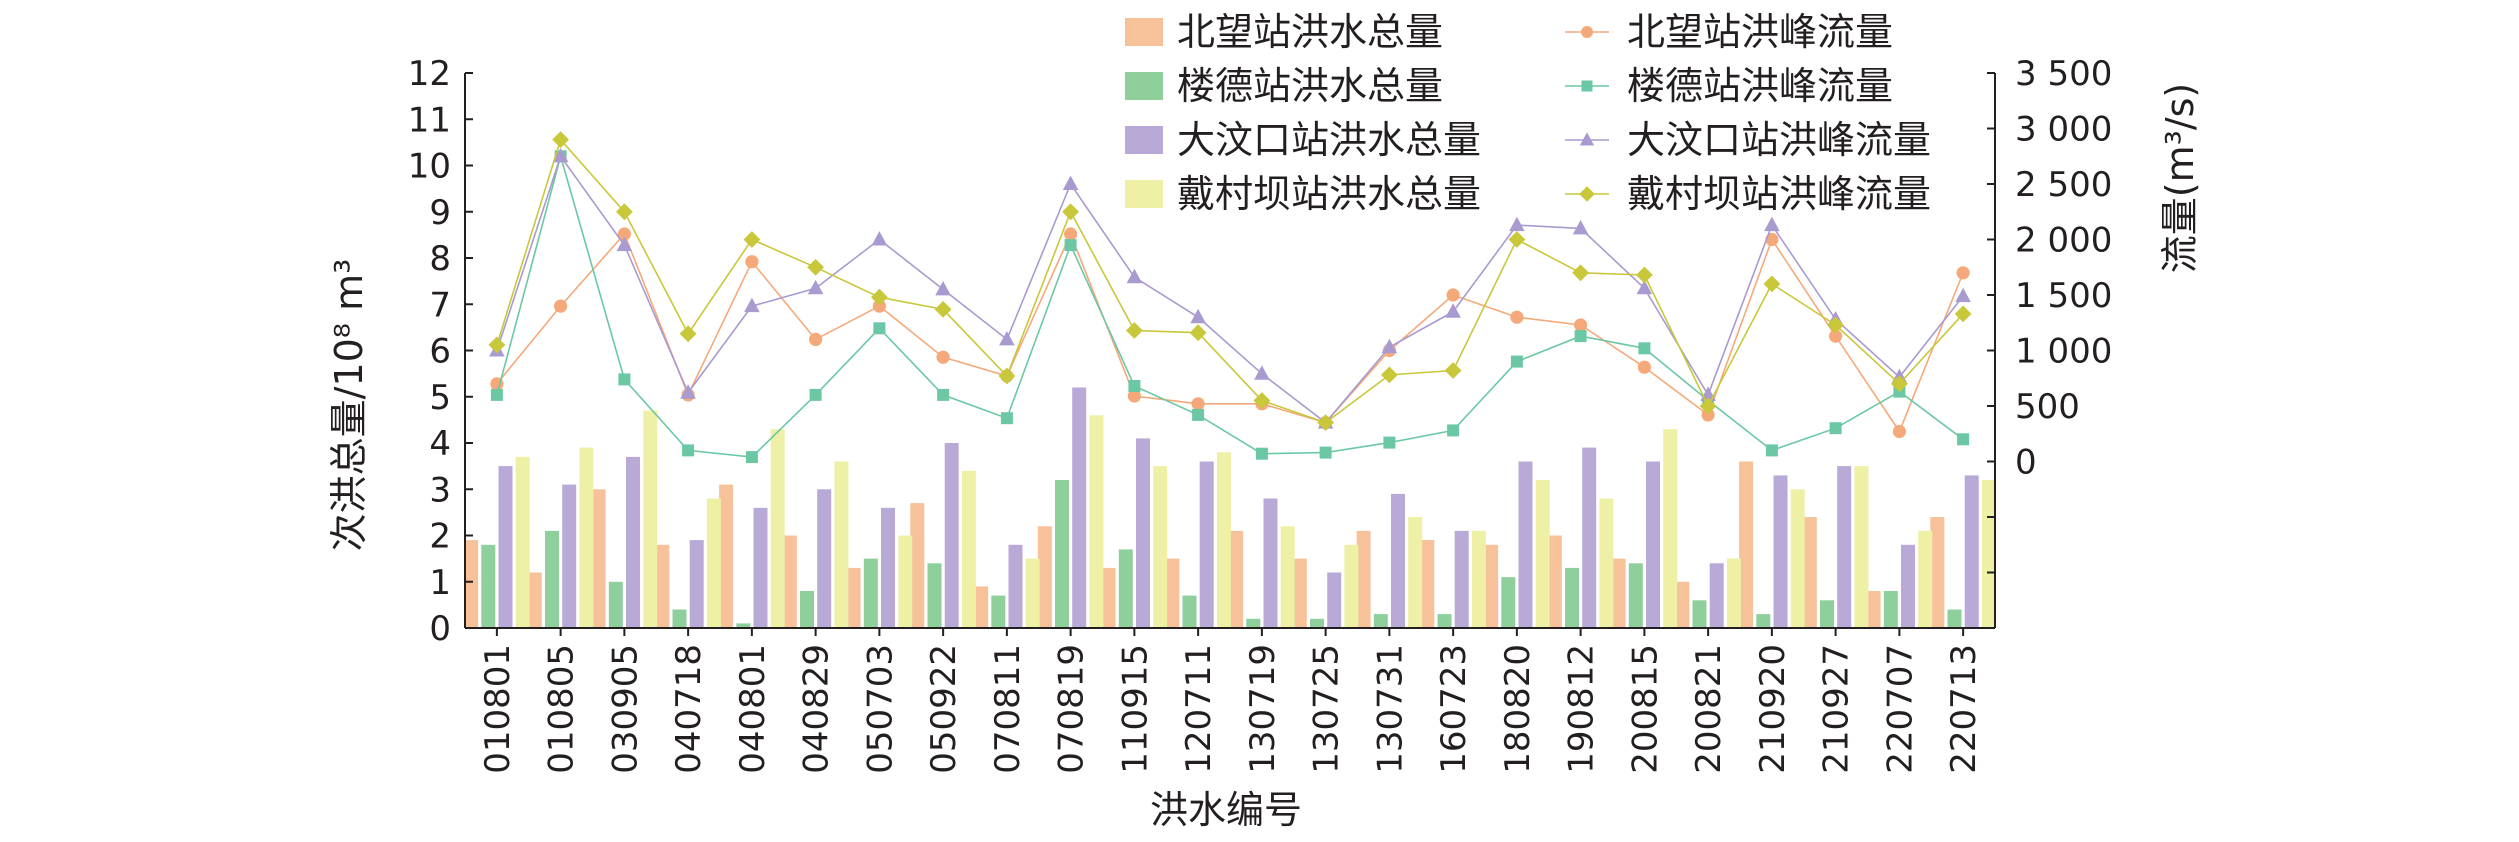 The image size is (2519, 842). What do you see at coordinates (1230, 332) in the screenshot?
I see `series-line` at bounding box center [1230, 332].